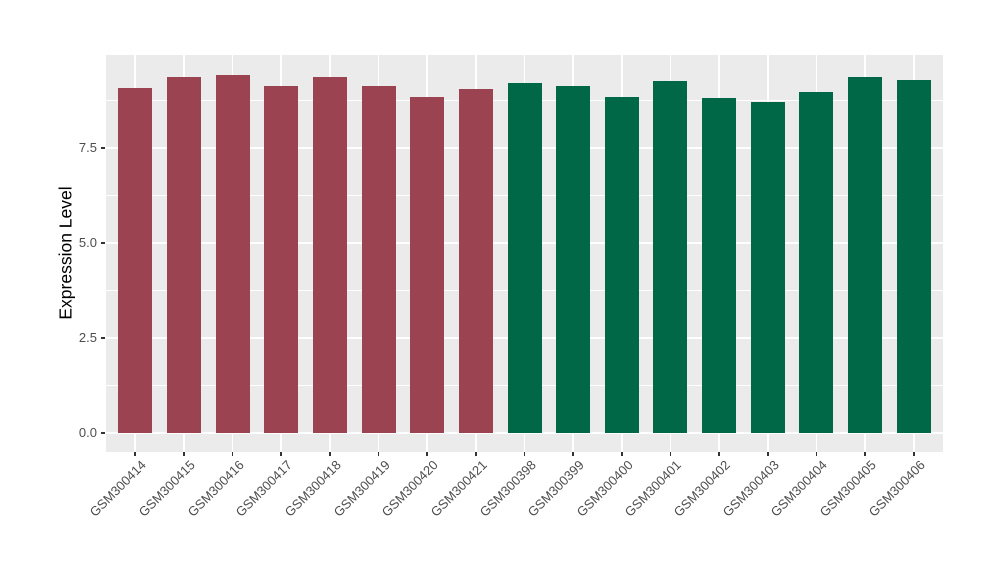 The height and width of the screenshot is (580, 1000). Describe the element at coordinates (719, 265) in the screenshot. I see `bar-gsm300402` at that location.